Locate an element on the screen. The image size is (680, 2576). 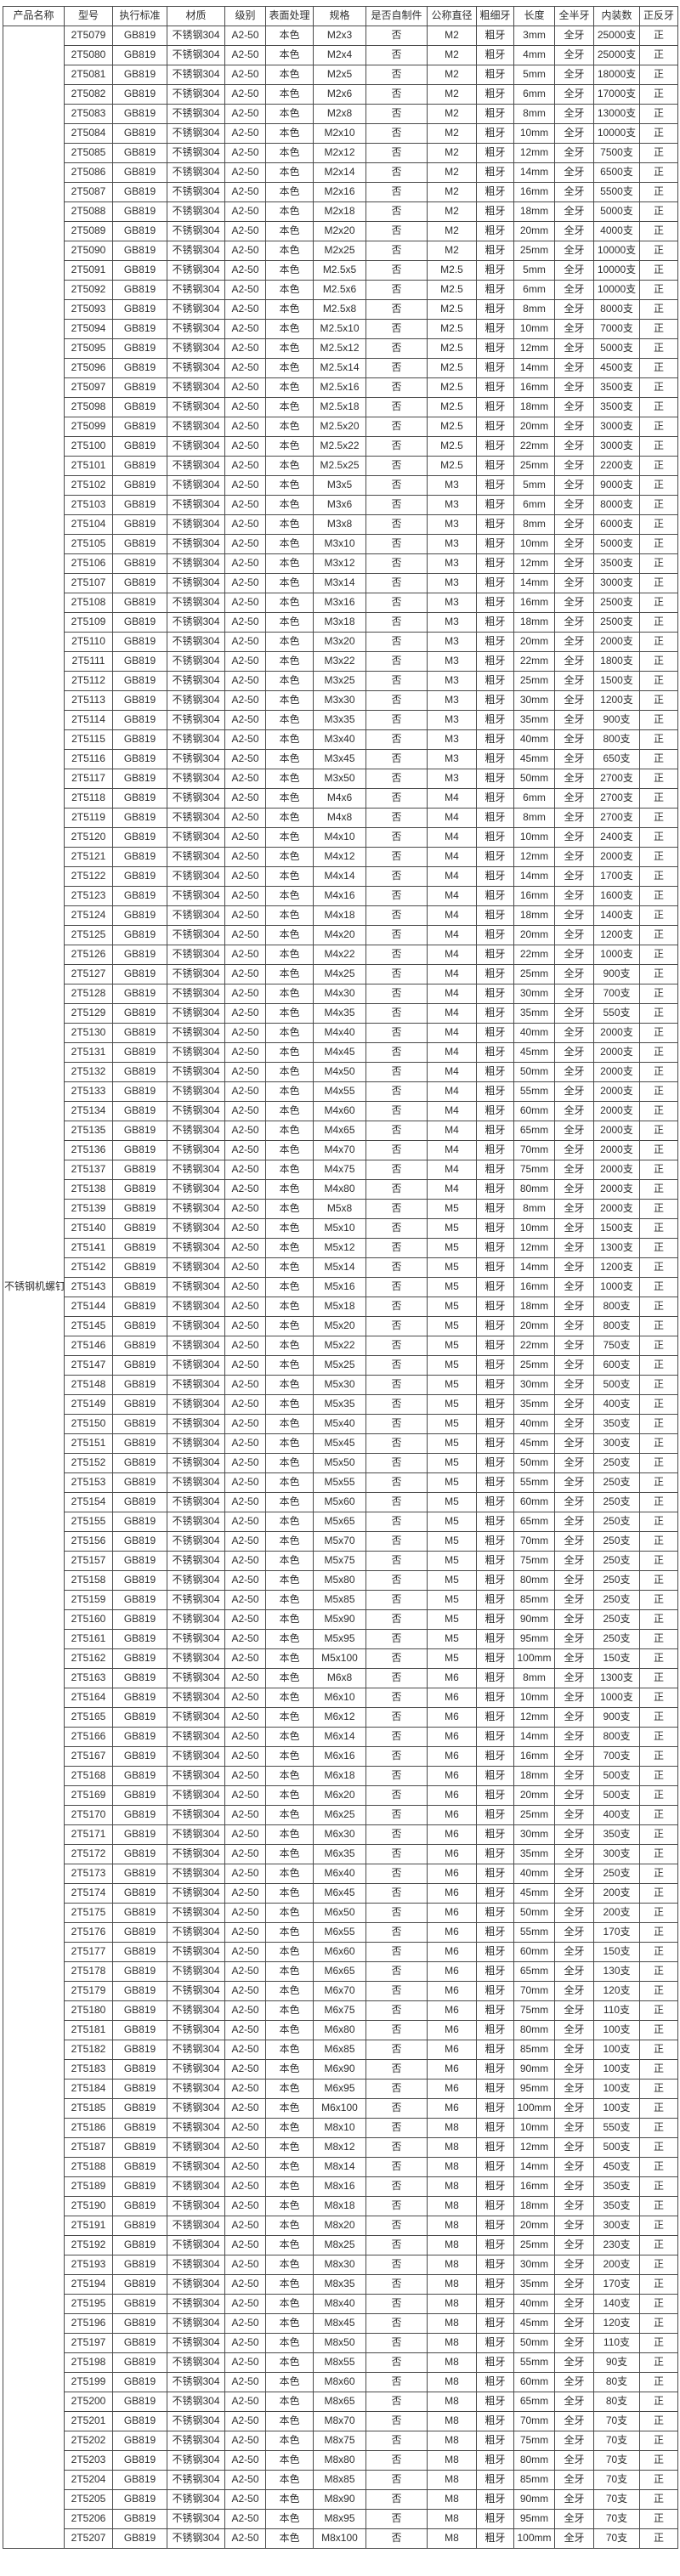
pack-qty-cell: 100支 is located at coordinates (616, 2089).